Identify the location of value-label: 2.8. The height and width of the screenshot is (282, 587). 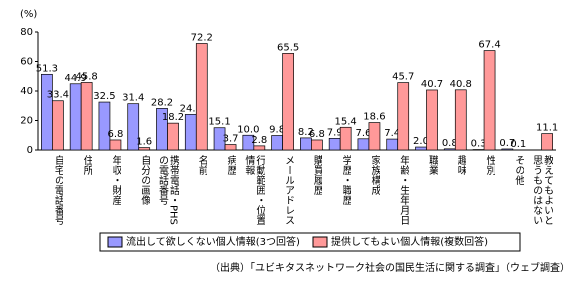
(259, 140).